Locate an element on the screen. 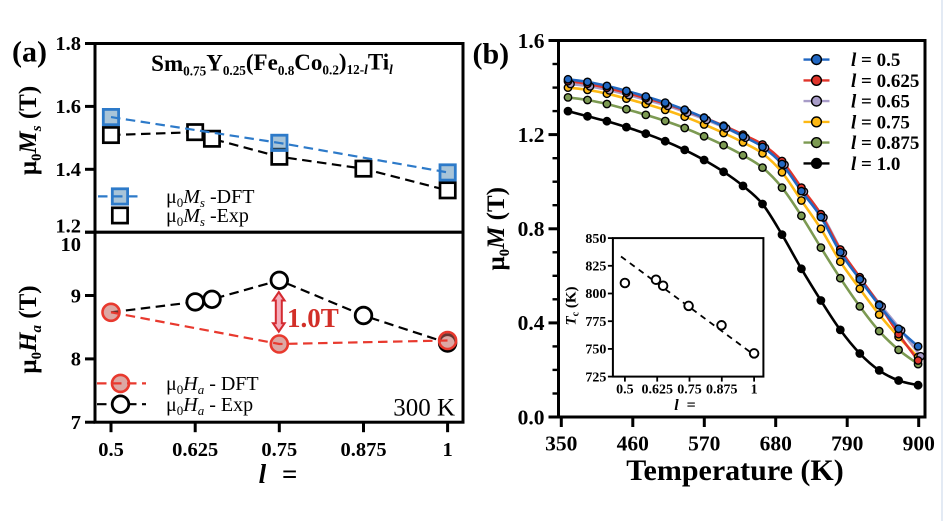 The height and width of the screenshot is (526, 943). svg-text: (a) is located at coordinates (29, 52).